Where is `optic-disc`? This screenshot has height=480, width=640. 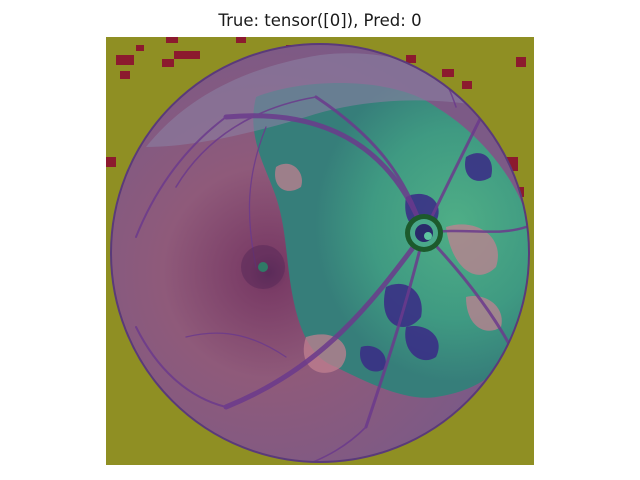 optic-disc is located at coordinates (424, 233).